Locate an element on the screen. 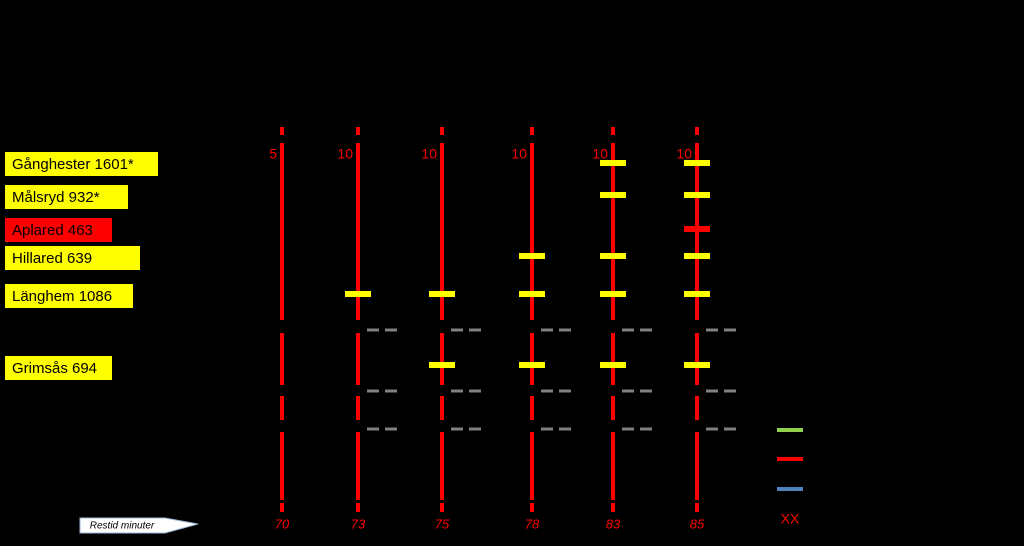  callout-box is located at coordinates (139, 525).